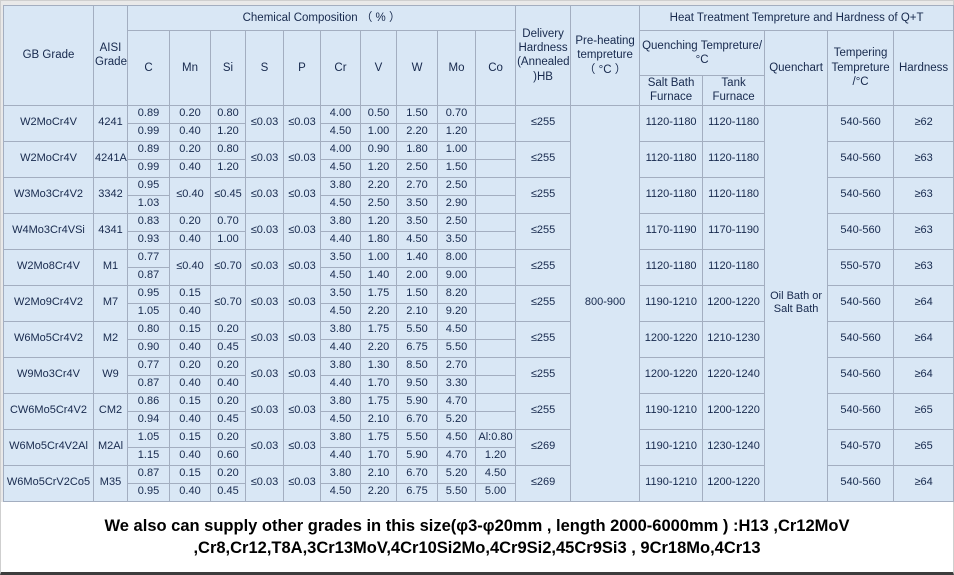 This screenshot has width=954, height=575. I want to click on header-element-c: C, so click(148, 68).